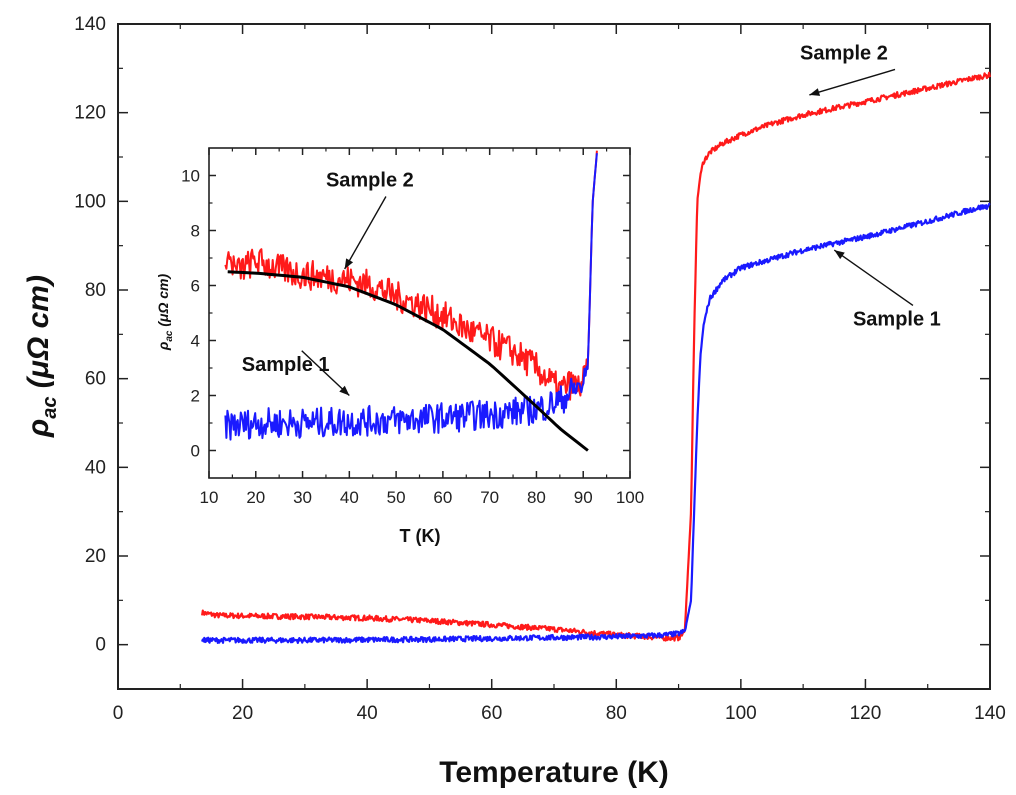 Image resolution: width=1016 pixels, height=795 pixels. I want to click on main-x-tick-label: 120, so click(866, 713).